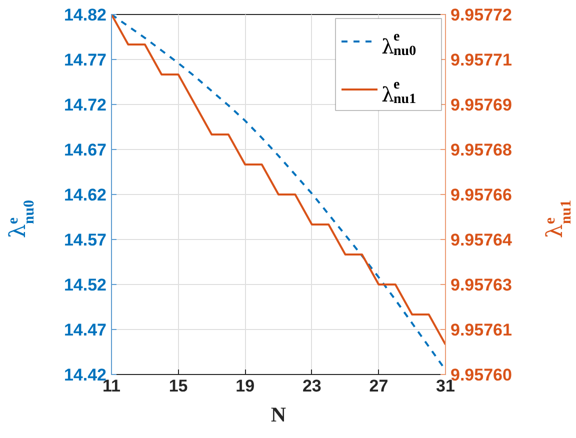  I want to click on x-tick-label: 23, so click(312, 386).